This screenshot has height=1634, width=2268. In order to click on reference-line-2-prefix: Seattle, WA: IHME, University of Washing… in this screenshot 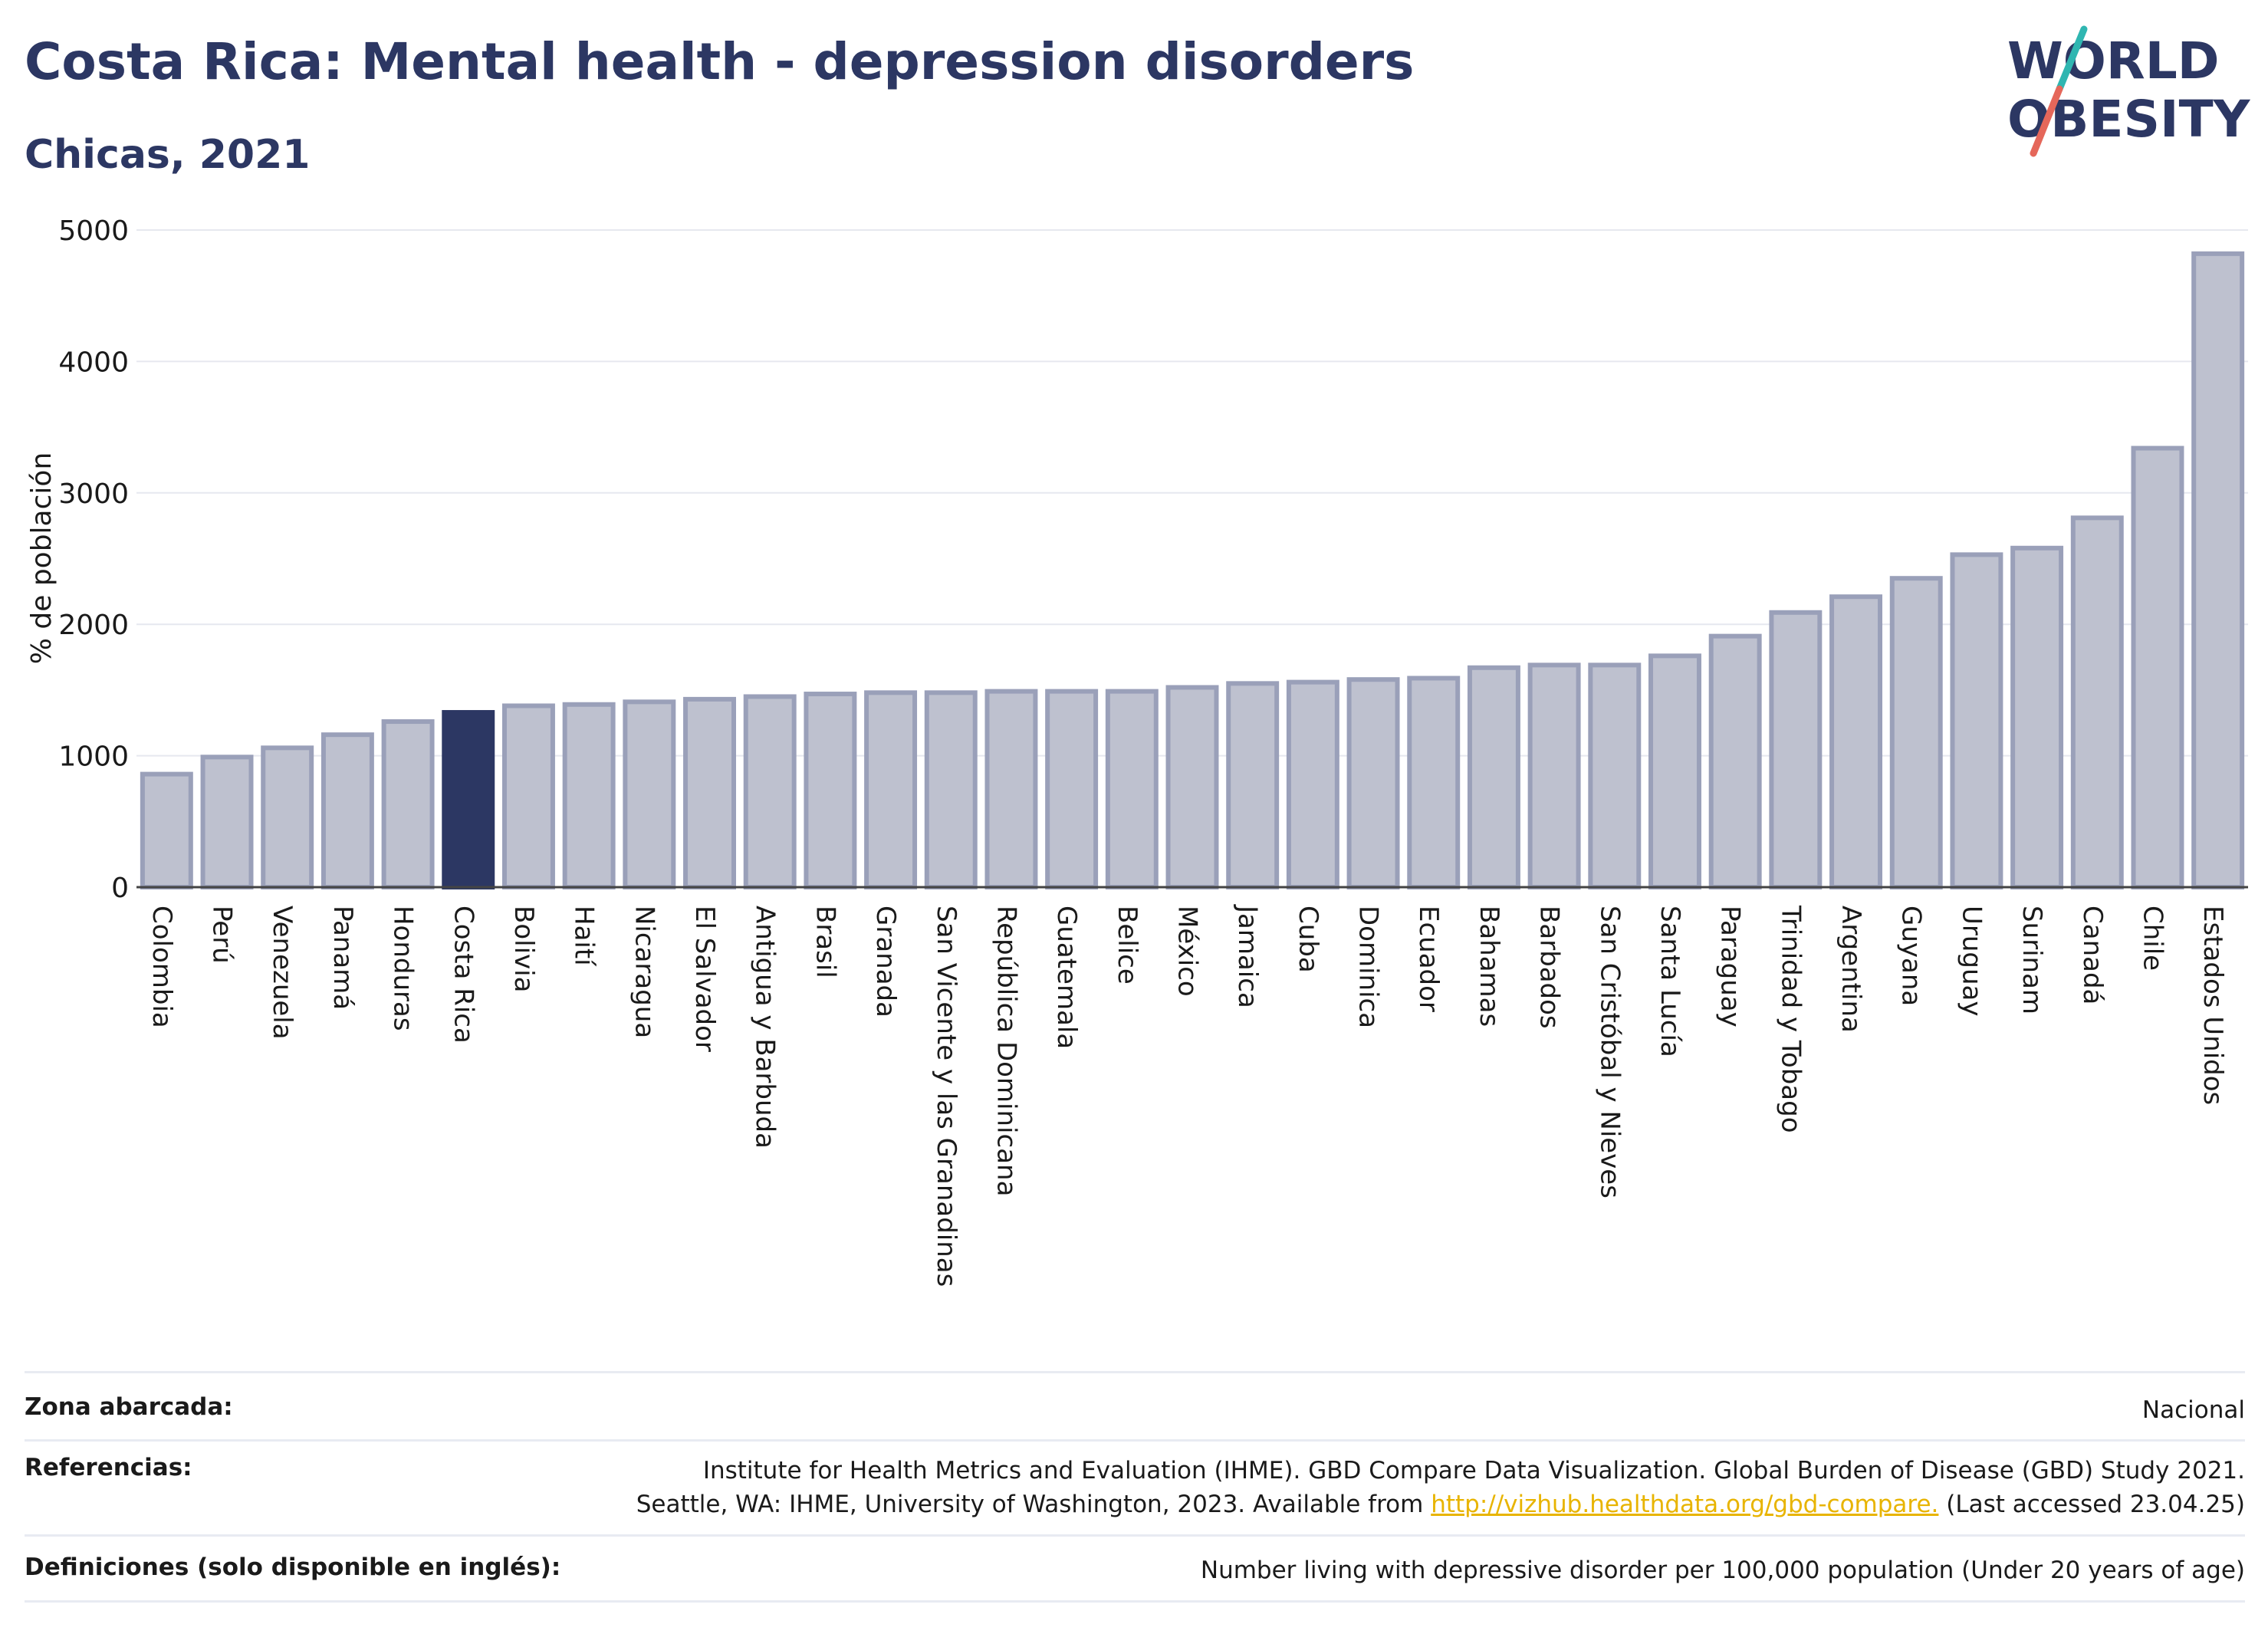, I will do `click(1033, 1504)`.